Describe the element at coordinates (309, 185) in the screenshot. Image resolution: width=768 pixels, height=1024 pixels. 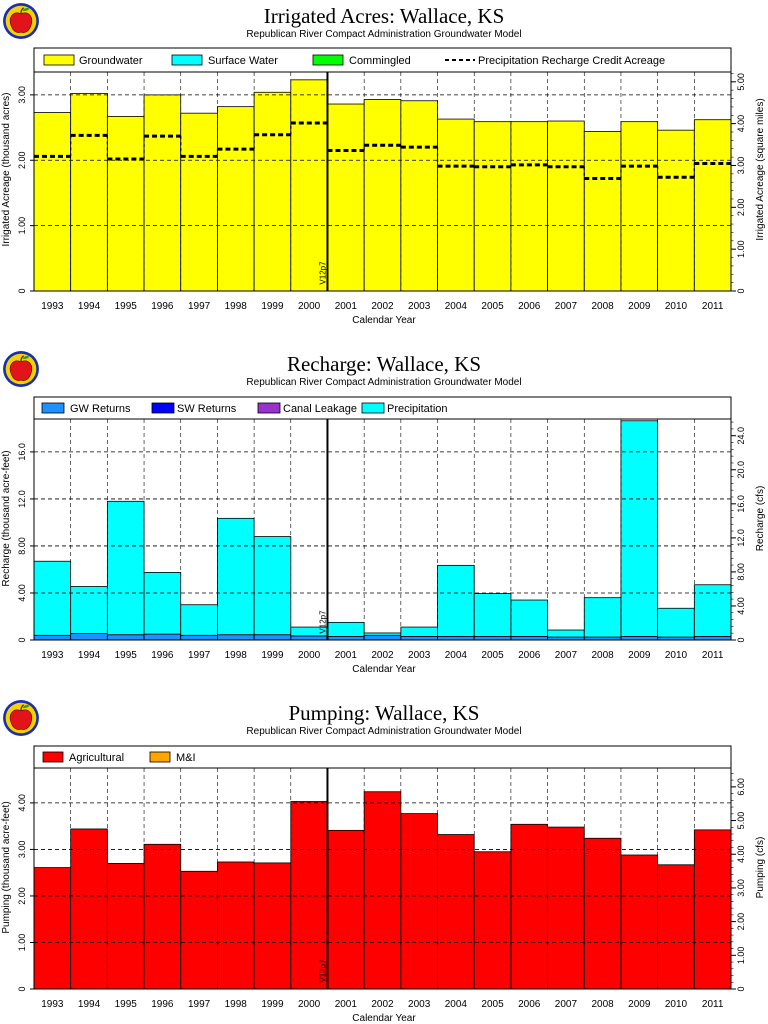
I see `bar-groundwater-2000` at that location.